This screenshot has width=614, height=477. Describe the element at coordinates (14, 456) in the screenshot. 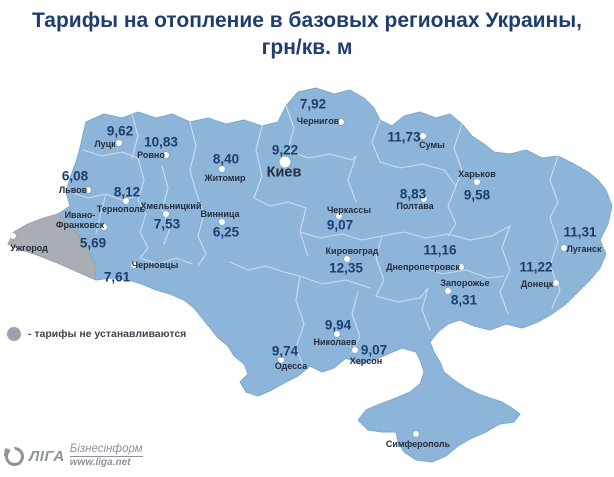

I see `liga-logo-icon` at that location.